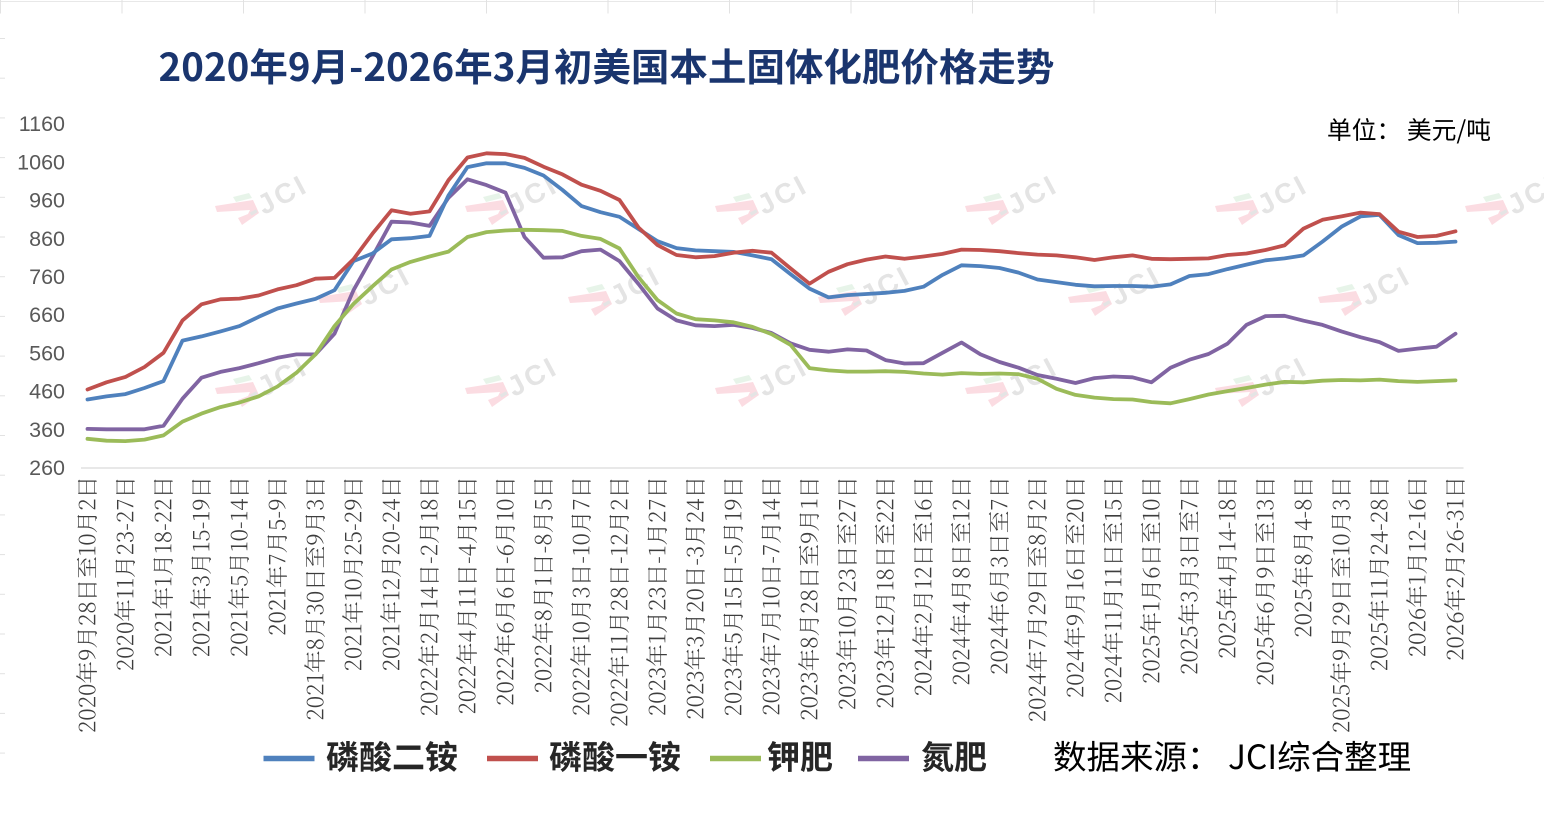 Image resolution: width=1544 pixels, height=820 pixels. Describe the element at coordinates (42, 124) in the screenshot. I see `svg-text: 1160` at that location.